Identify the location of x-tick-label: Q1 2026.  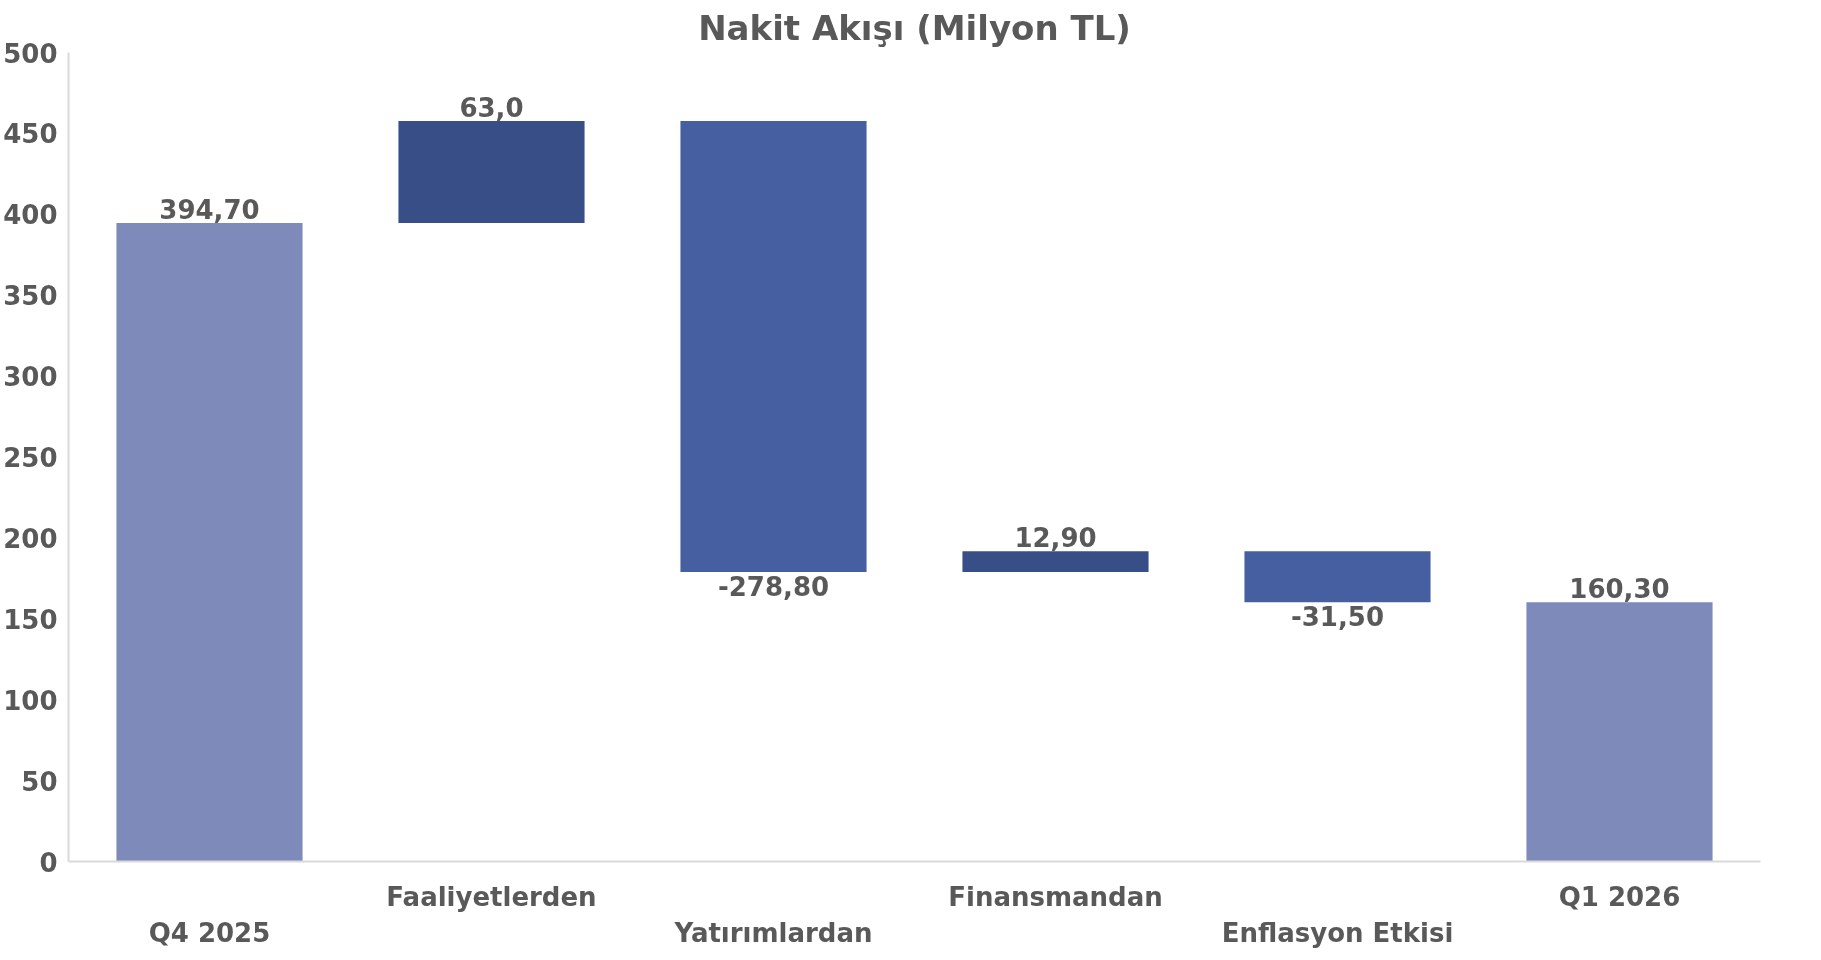
(1619, 896).